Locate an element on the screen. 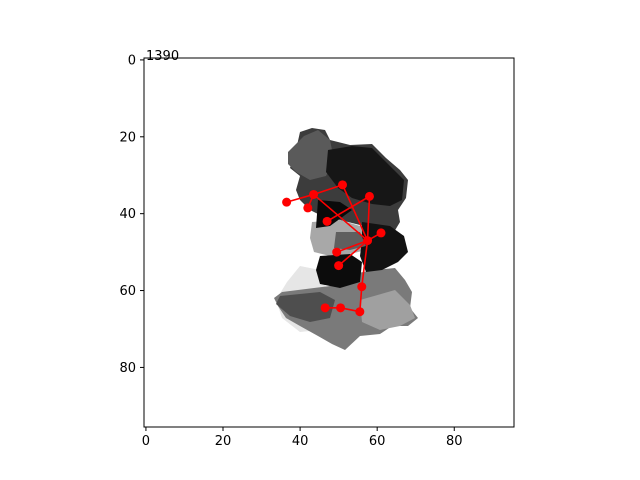 The height and width of the screenshot is (480, 640). x-tick-label: 80 is located at coordinates (454, 441).